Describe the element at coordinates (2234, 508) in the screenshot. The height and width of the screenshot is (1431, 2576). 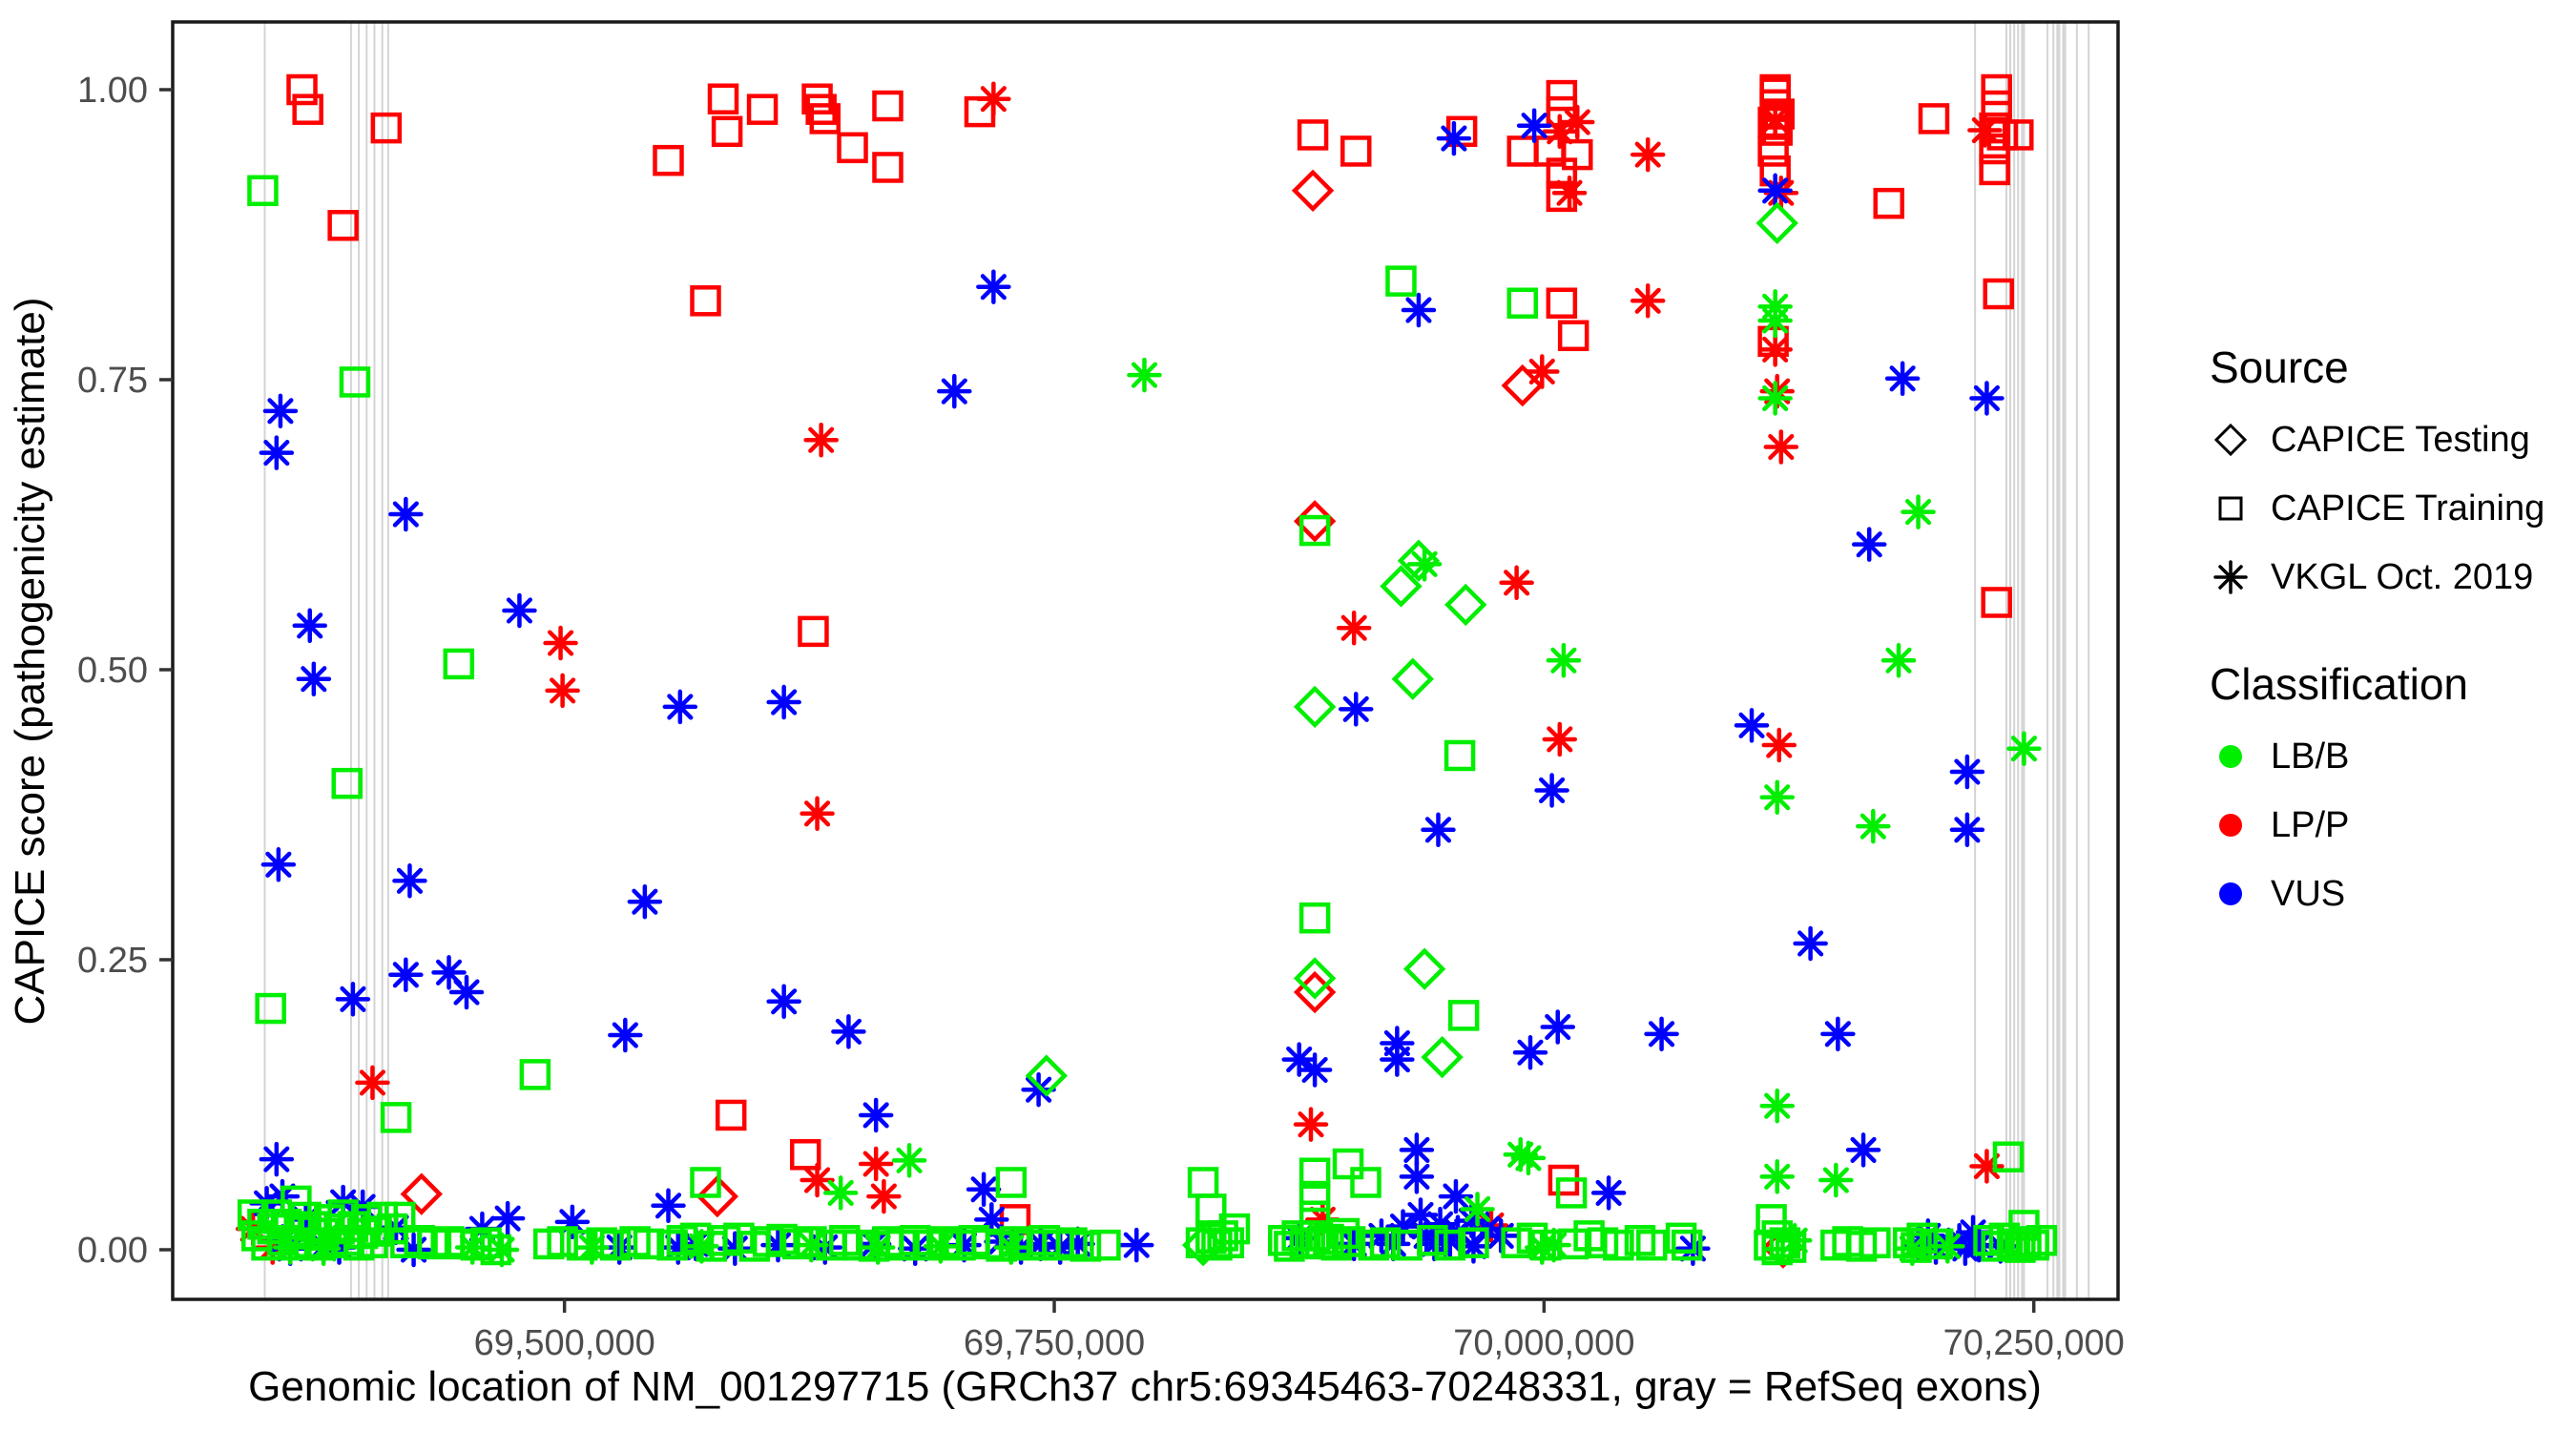
I see `square-icon` at that location.